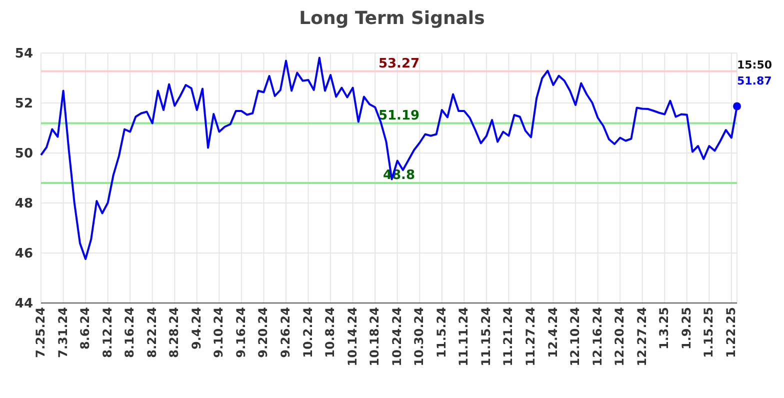  I want to click on x-tick-label: 1.22.25, so click(731, 332).